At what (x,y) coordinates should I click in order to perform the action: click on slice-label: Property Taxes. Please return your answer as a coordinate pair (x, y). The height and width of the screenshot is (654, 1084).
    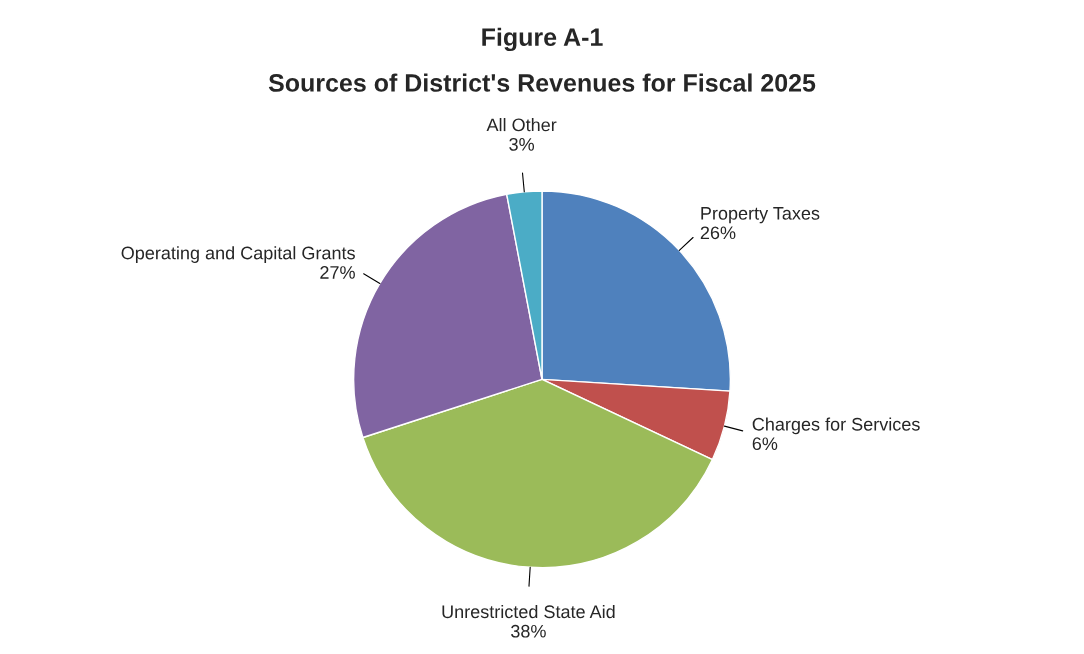
    Looking at the image, I should click on (760, 215).